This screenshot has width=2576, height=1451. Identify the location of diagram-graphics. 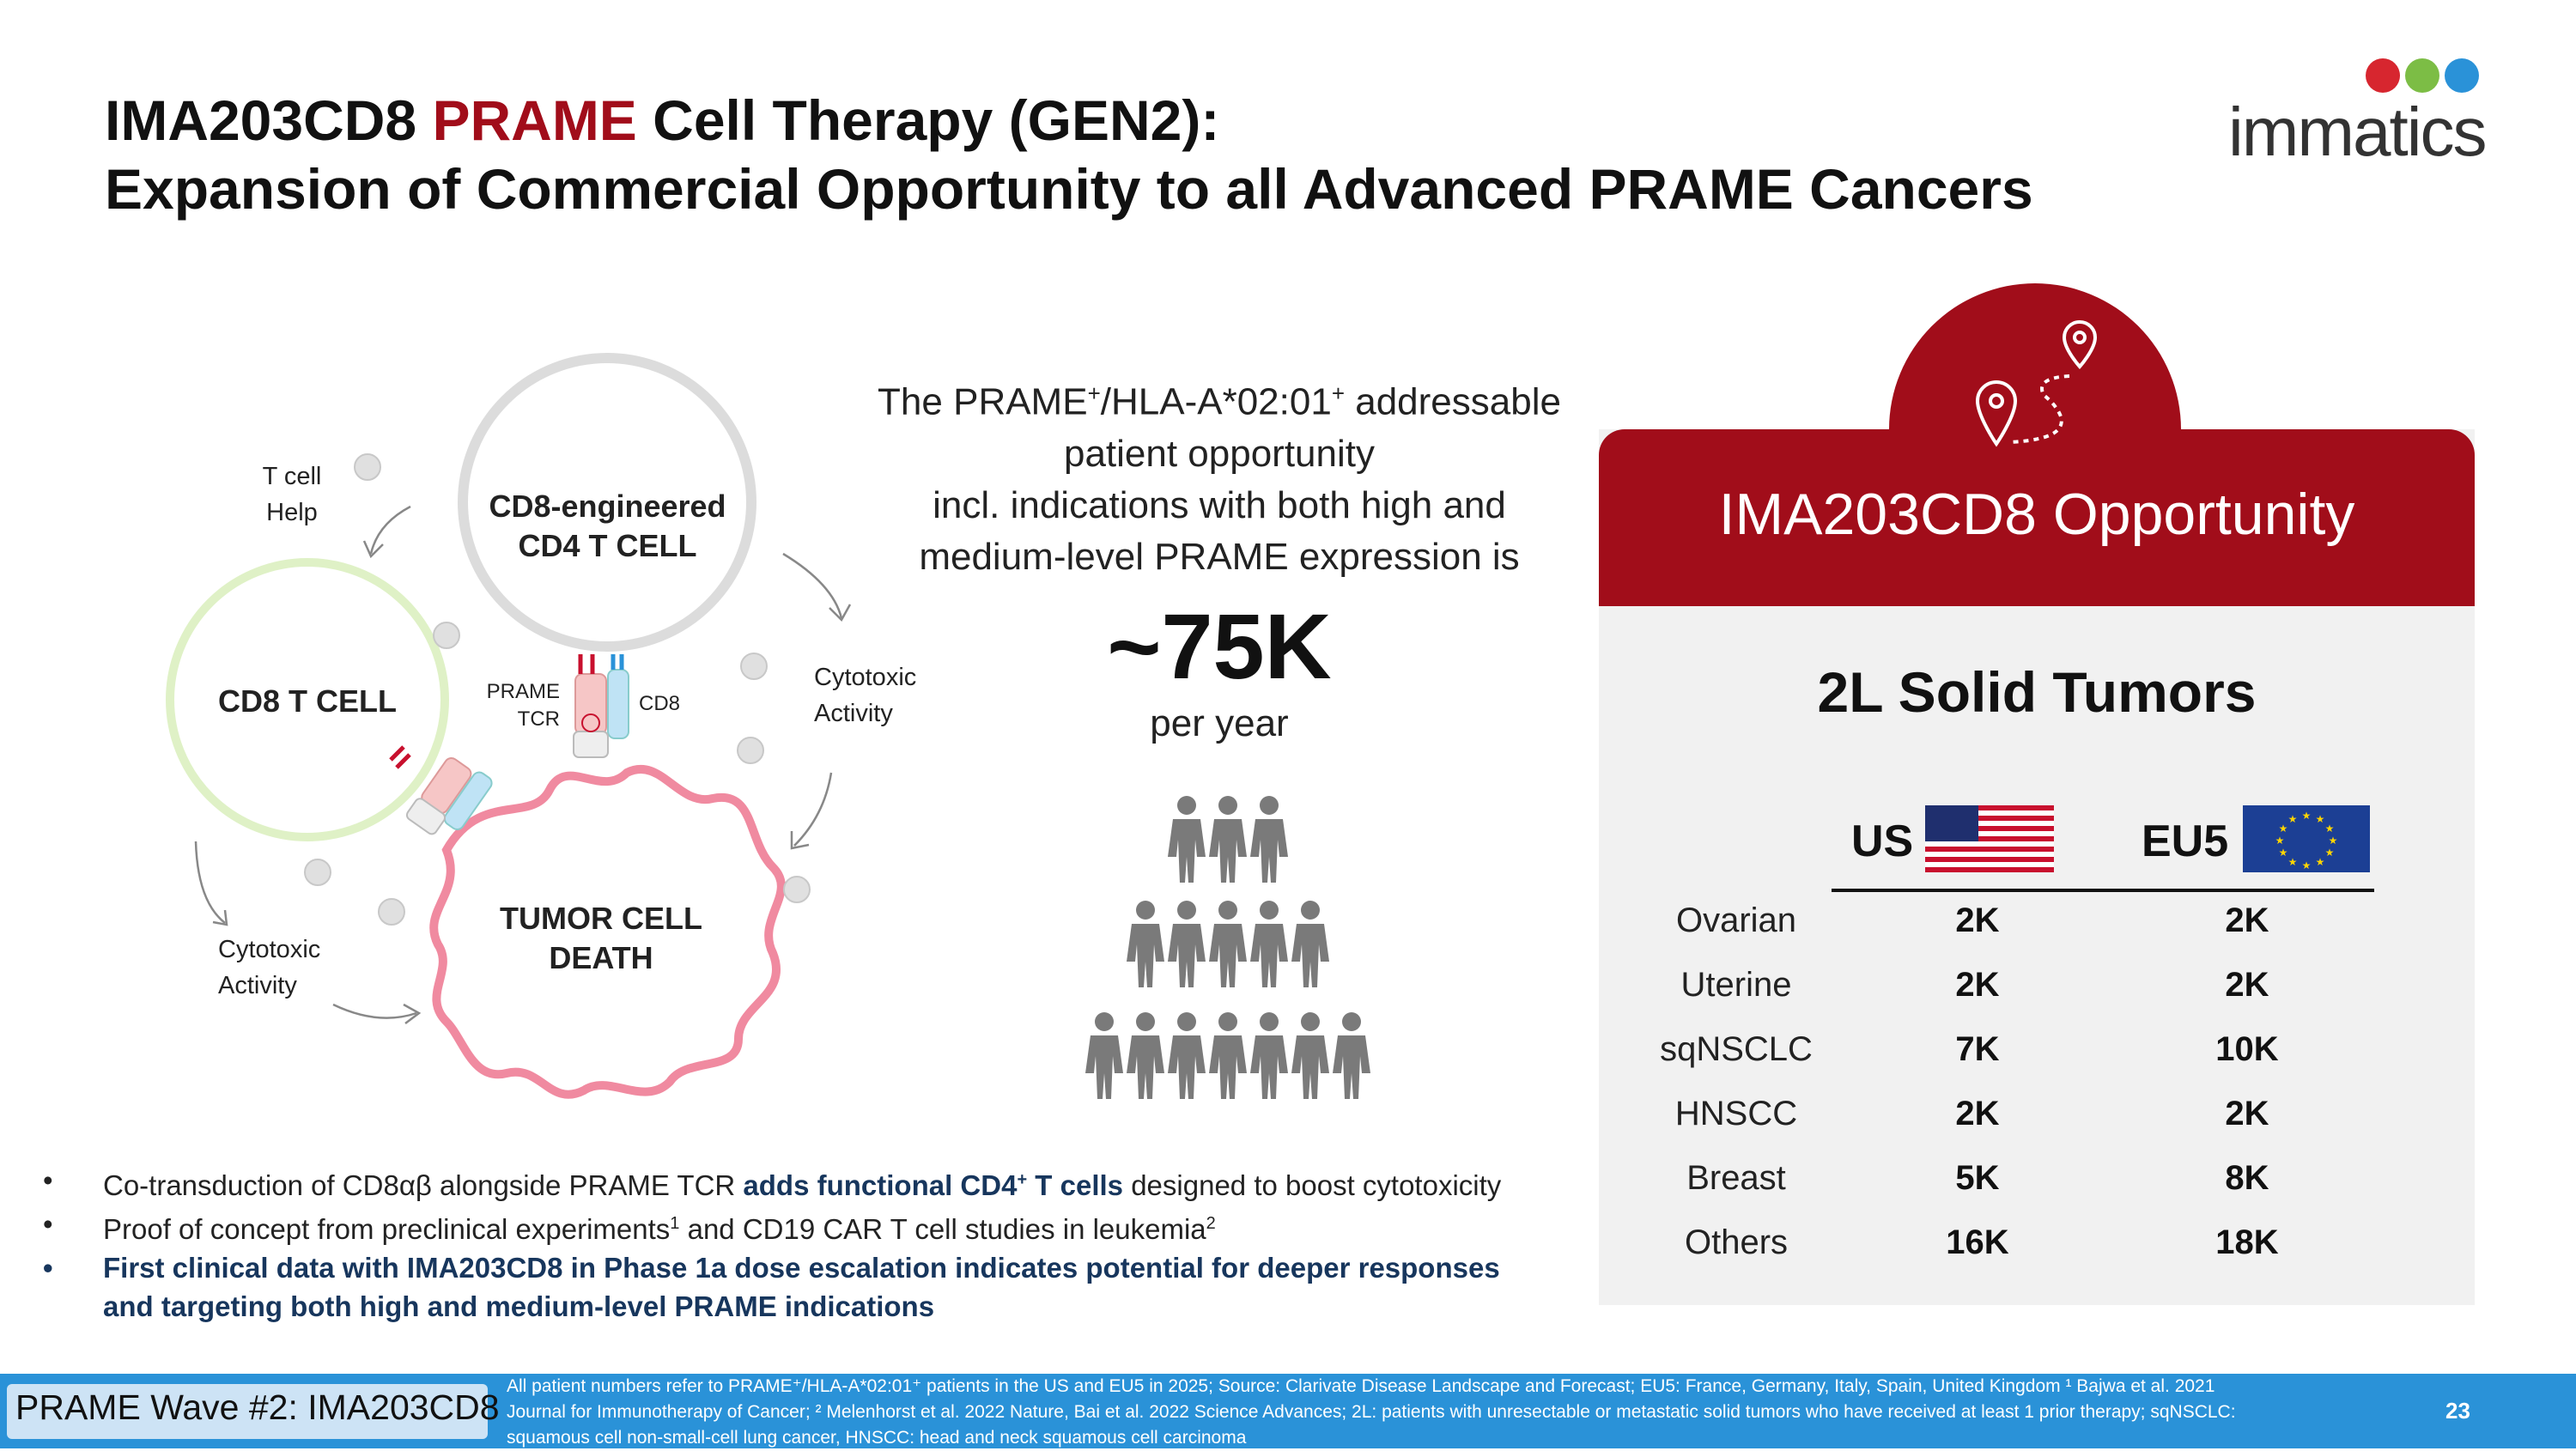
(509, 726).